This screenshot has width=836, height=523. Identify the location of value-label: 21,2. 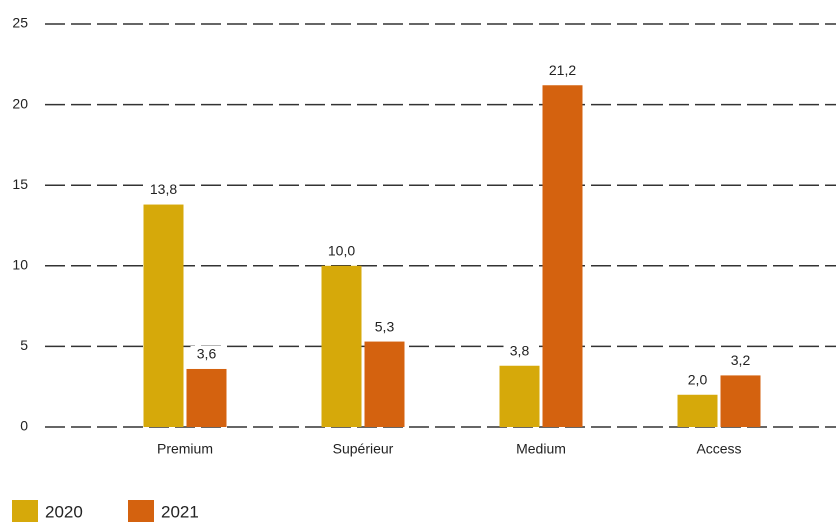
(562, 70).